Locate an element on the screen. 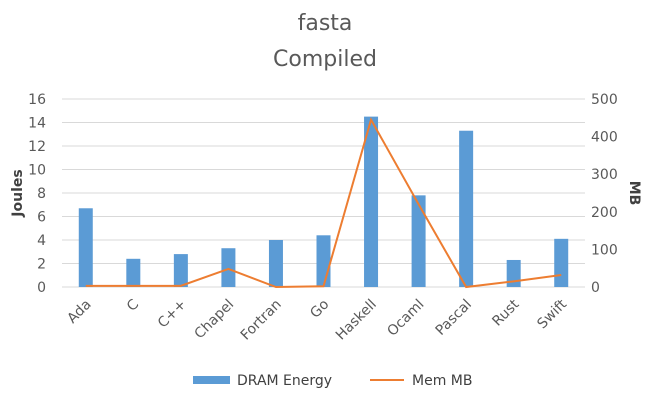 Image resolution: width=651 pixels, height=405 pixels. x-tick-label: Ada is located at coordinates (79, 312).